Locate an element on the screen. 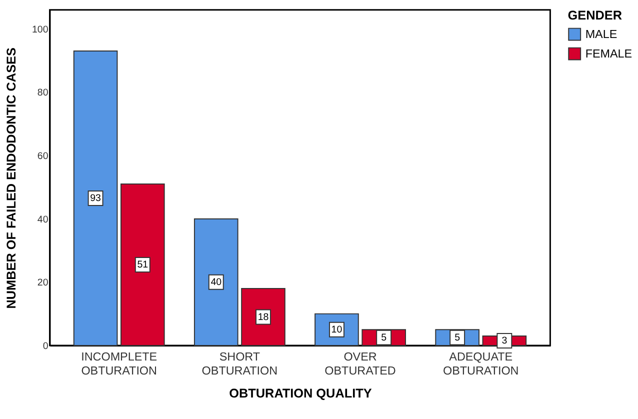 The width and height of the screenshot is (638, 419). data-label: 18 is located at coordinates (263, 317).